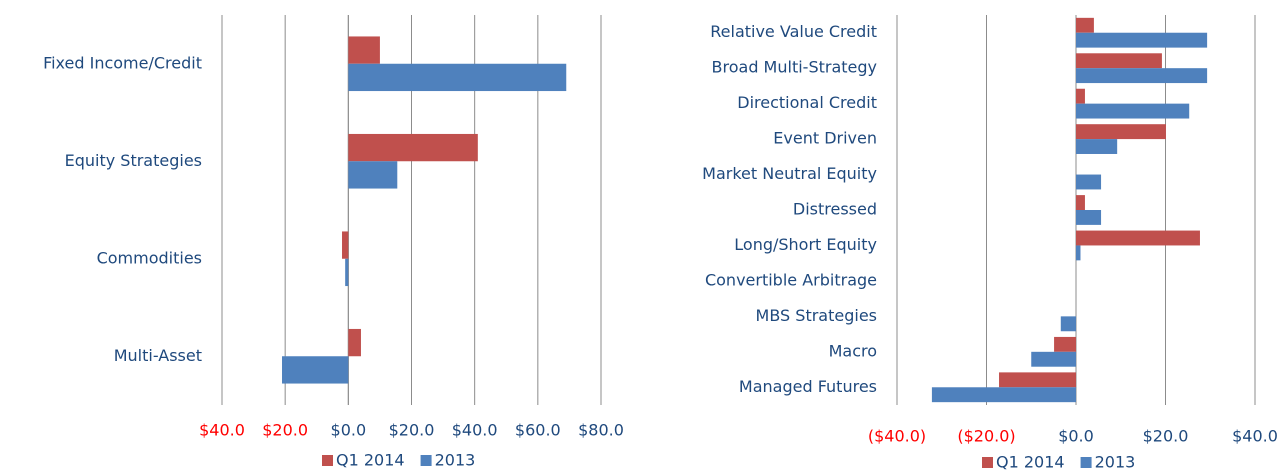 The image size is (1283, 473). Describe the element at coordinates (789, 173) in the screenshot. I see `category-label: Market Neutral Equity` at that location.